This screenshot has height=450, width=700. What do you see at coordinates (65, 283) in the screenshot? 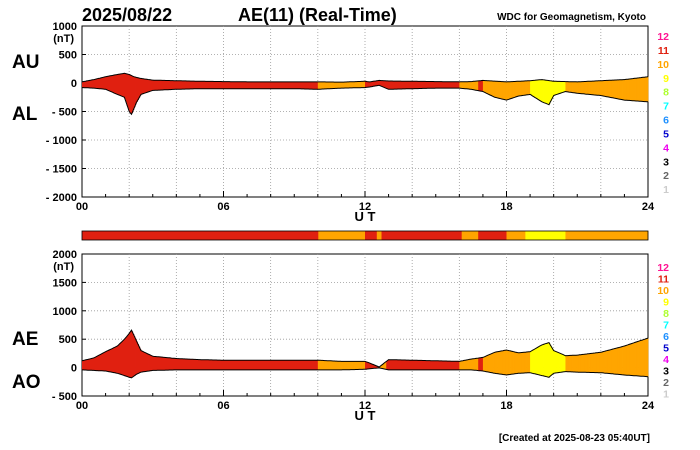
I see `y-tick-label: 1500` at bounding box center [65, 283].